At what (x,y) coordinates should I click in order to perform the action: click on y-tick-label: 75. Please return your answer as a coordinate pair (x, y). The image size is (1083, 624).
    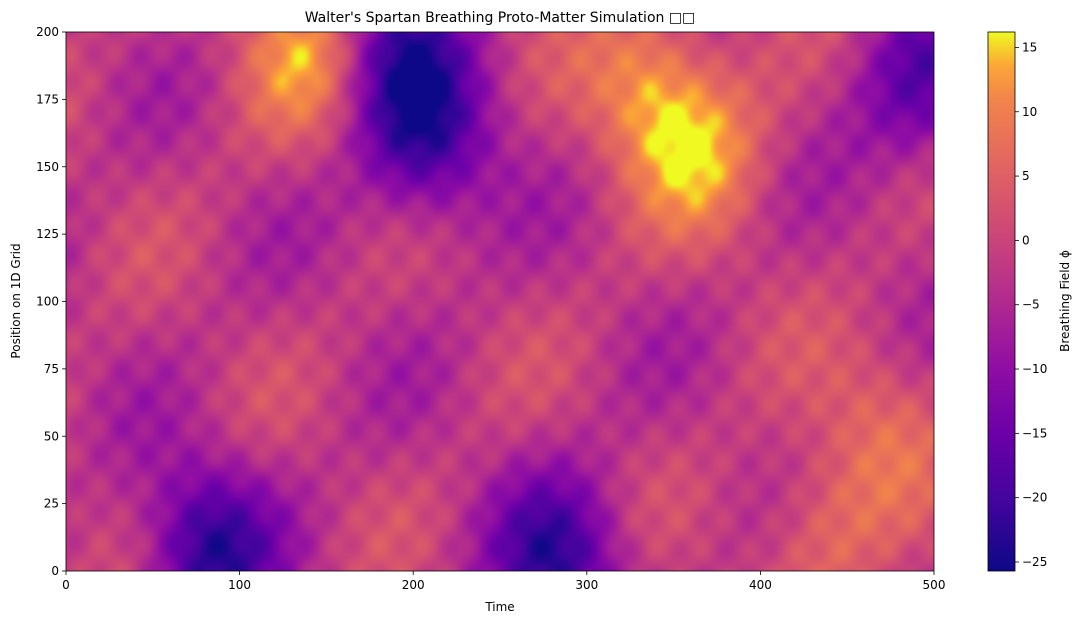
    Looking at the image, I should click on (51, 369).